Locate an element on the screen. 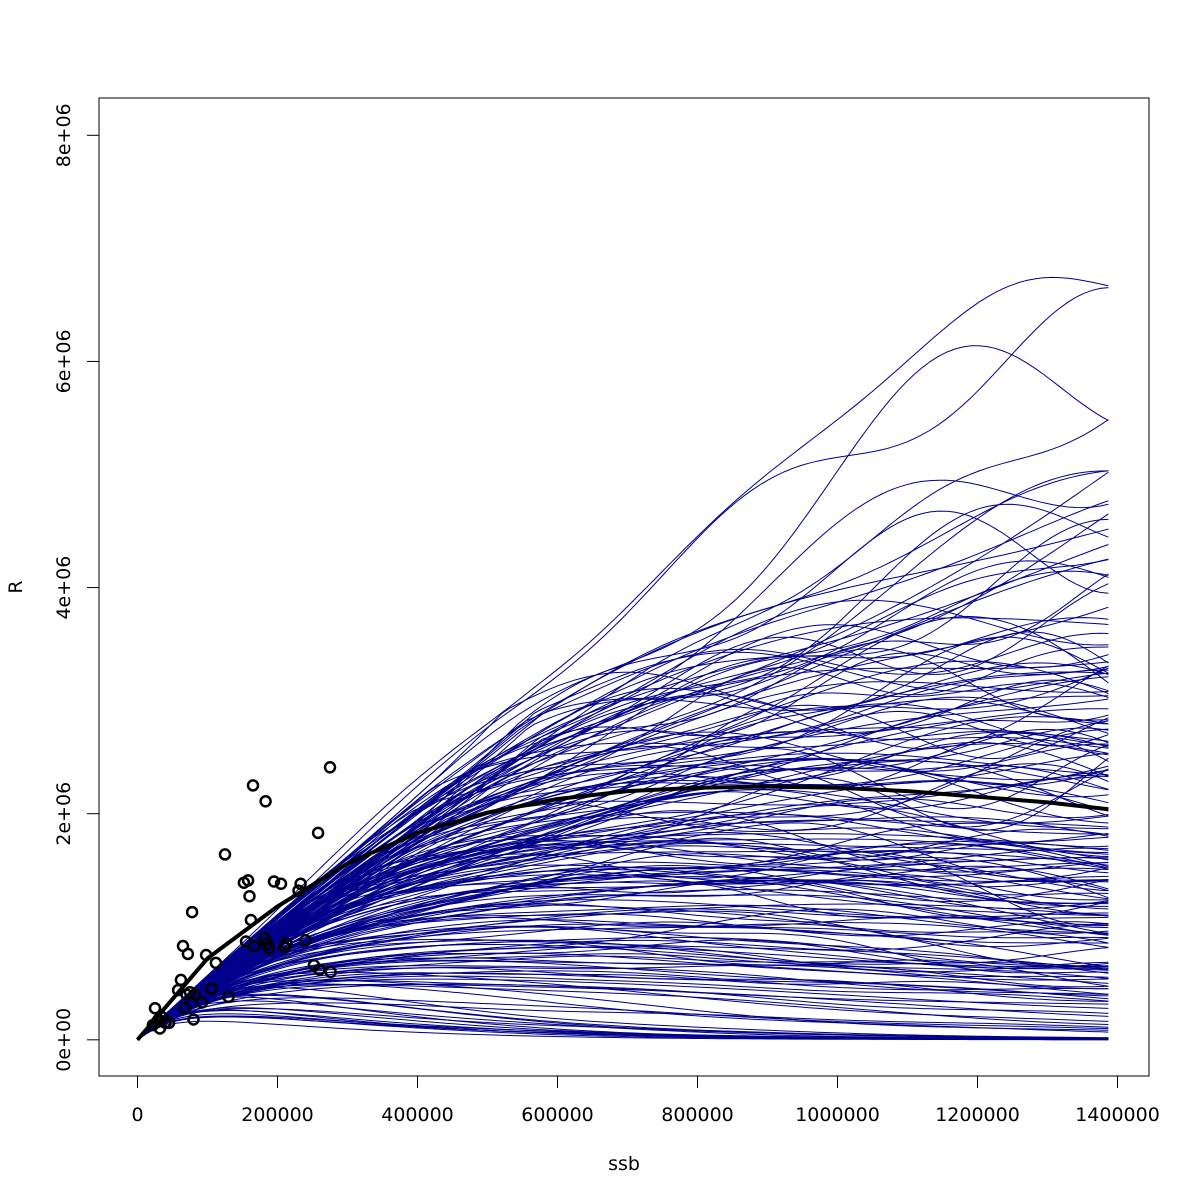  x-tick-label: 1200000 is located at coordinates (977, 1115).